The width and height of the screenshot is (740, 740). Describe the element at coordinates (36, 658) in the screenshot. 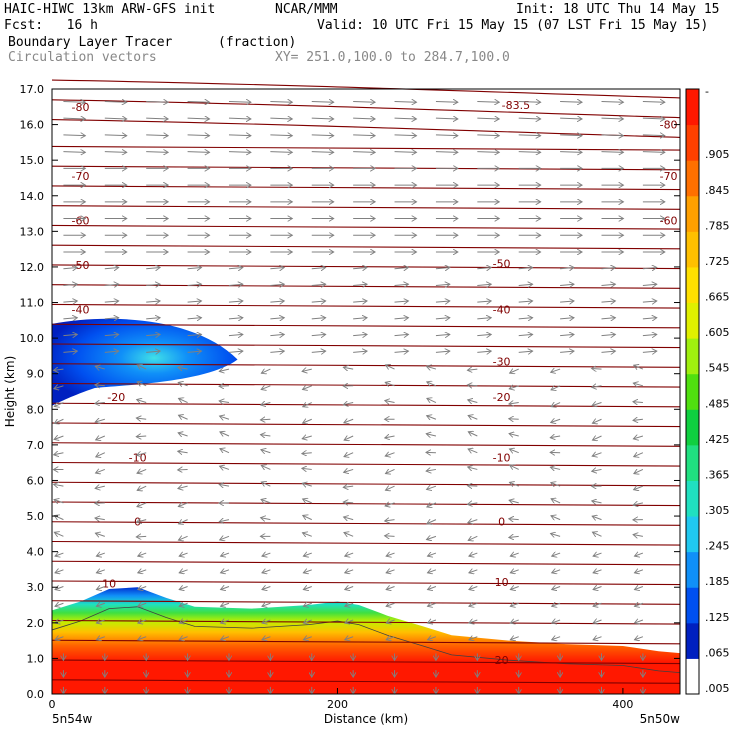

I see `y-tick-label: 1.0` at that location.